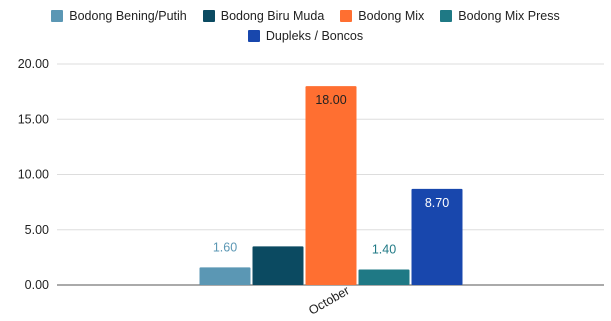  Describe the element at coordinates (128, 16) in the screenshot. I see `legend-label: Bodong Bening/Putih` at that location.